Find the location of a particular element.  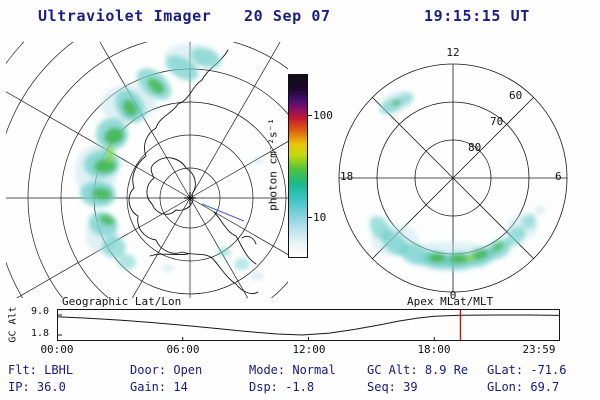

timeline-ytick-90: 9.0 is located at coordinates (39, 311).